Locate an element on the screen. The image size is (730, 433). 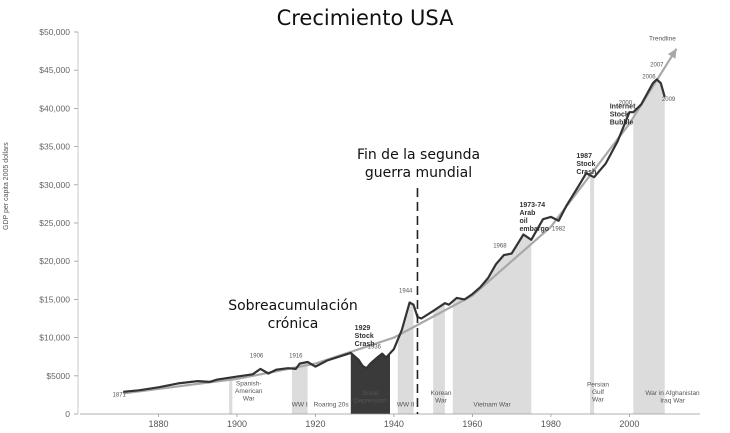
period-label: Persian Gulf War is located at coordinates (598, 392).